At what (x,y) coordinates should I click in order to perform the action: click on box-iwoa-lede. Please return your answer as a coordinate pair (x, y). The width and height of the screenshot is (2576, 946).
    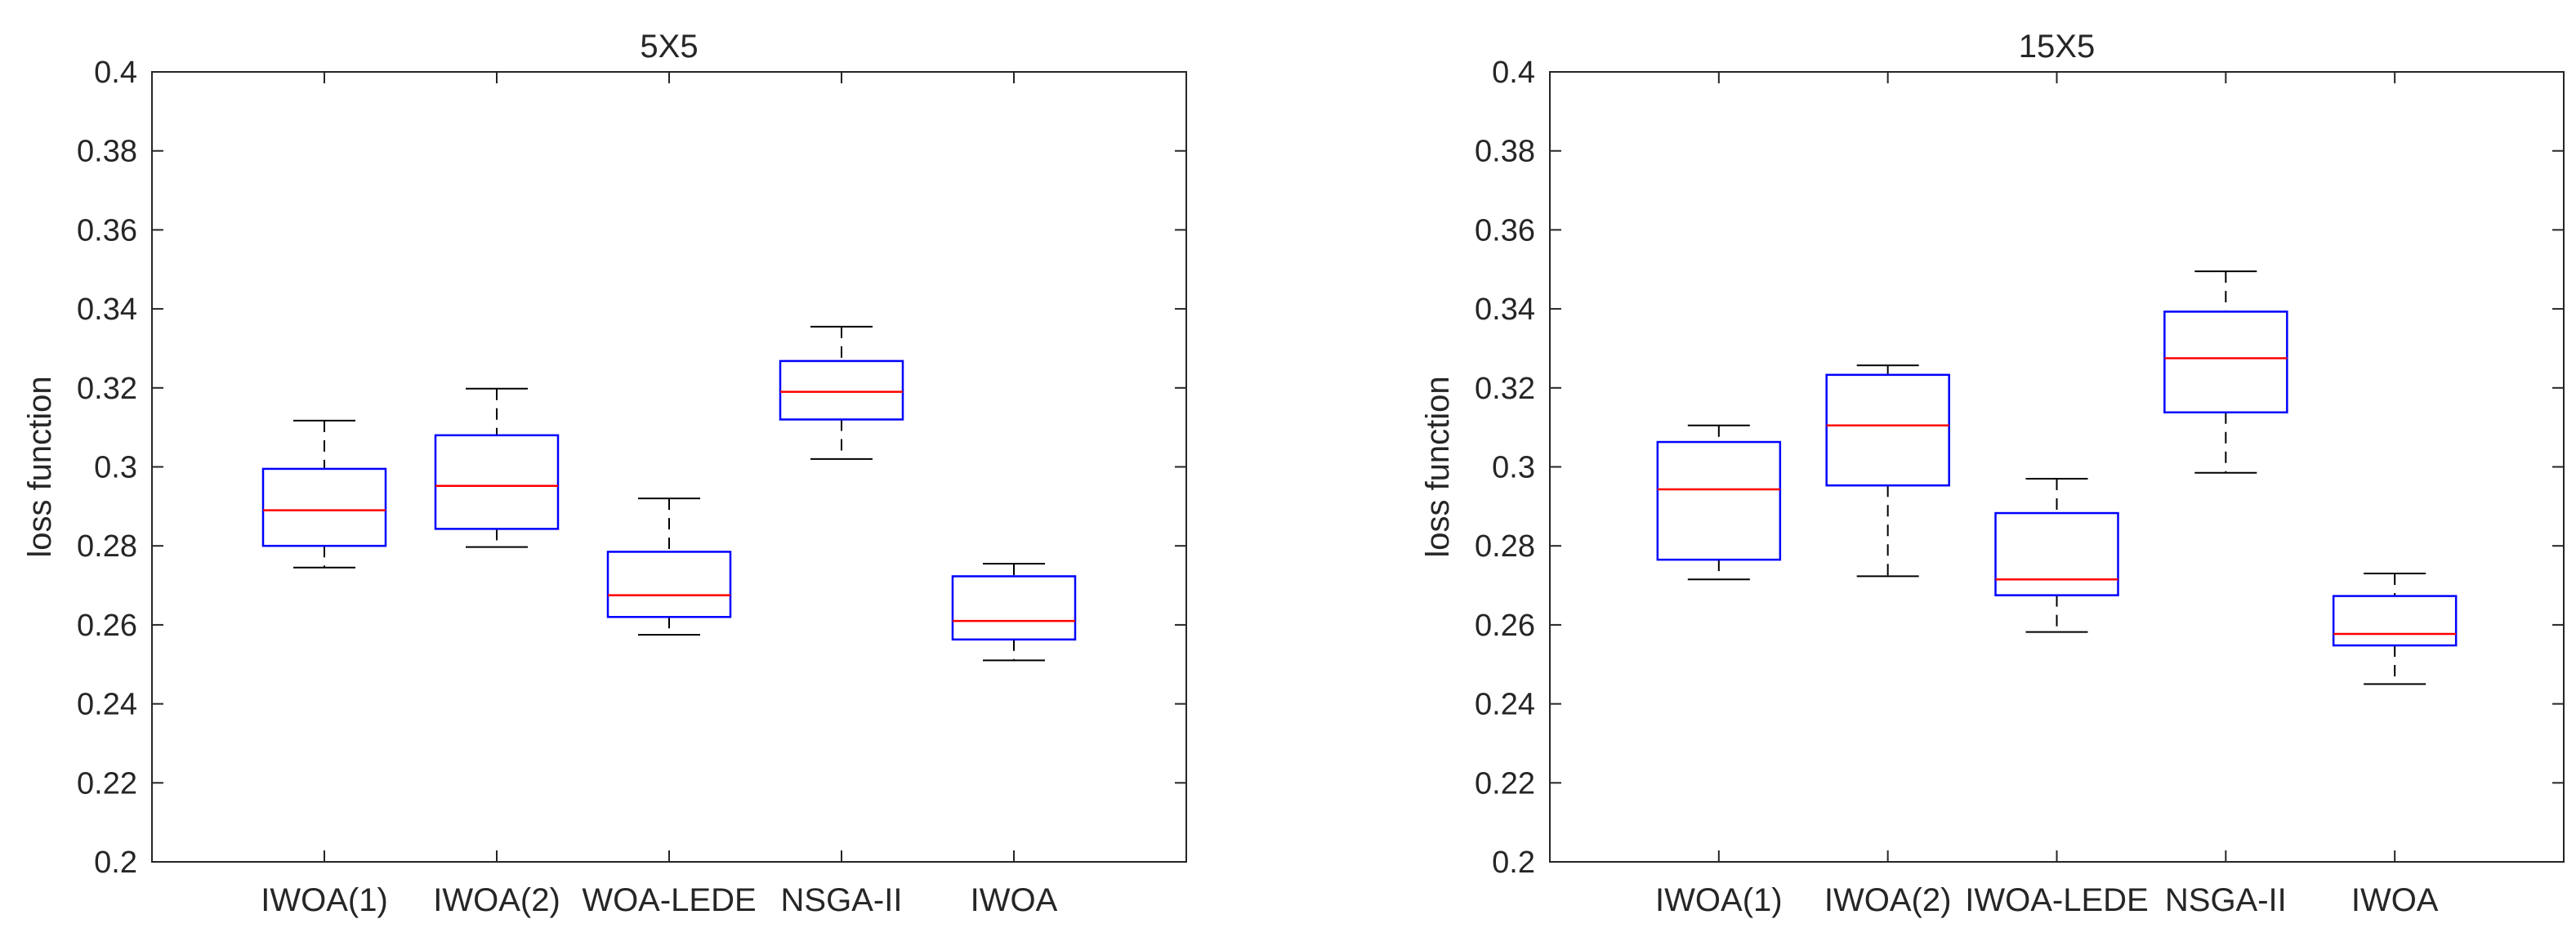
    Looking at the image, I should click on (2056, 555).